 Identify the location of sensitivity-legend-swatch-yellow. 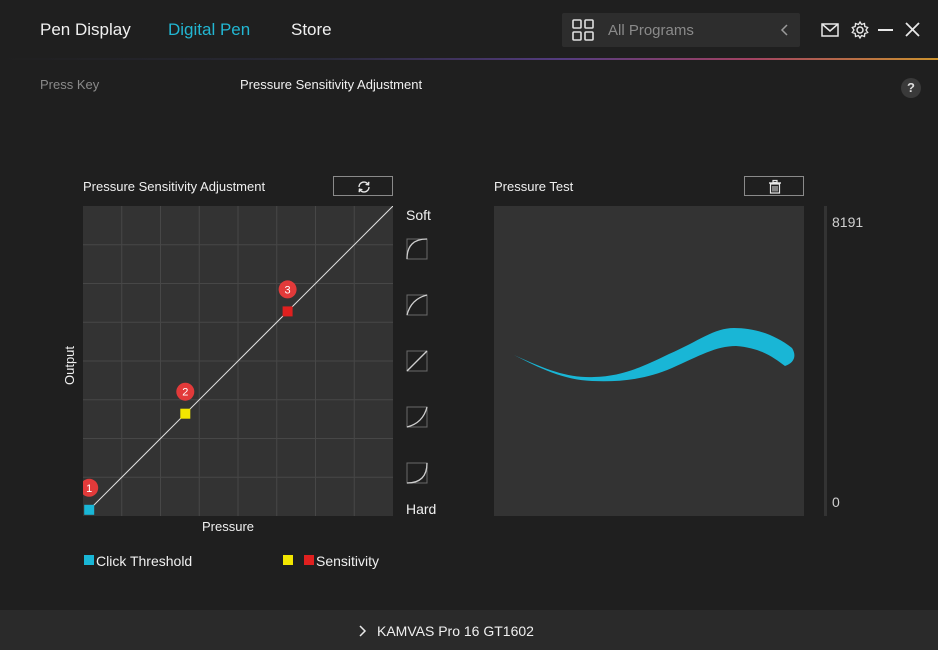
(288, 560).